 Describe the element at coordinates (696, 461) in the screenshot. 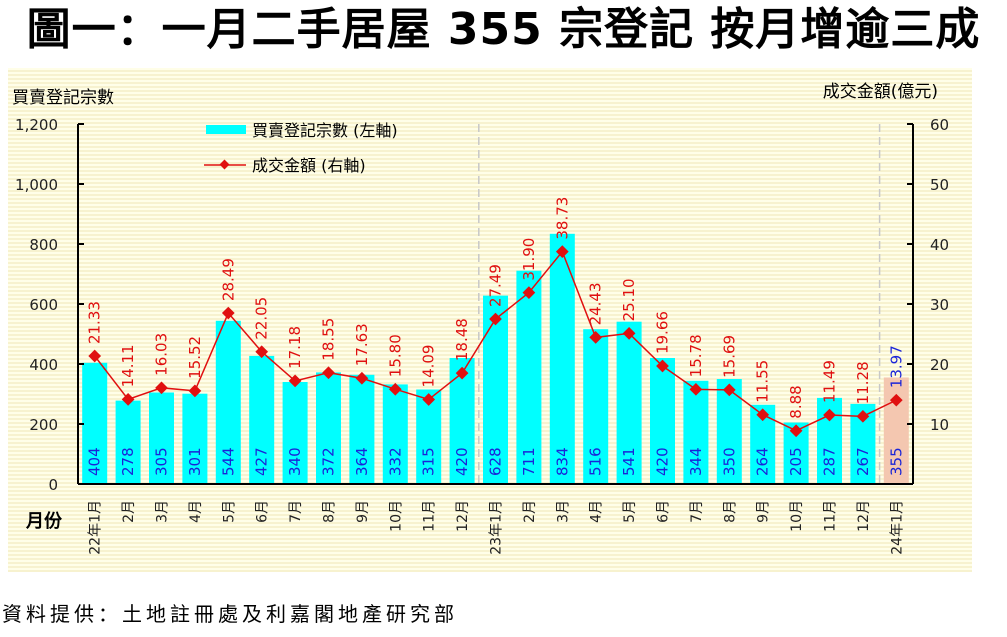

I see `bar-value-label: 344` at that location.